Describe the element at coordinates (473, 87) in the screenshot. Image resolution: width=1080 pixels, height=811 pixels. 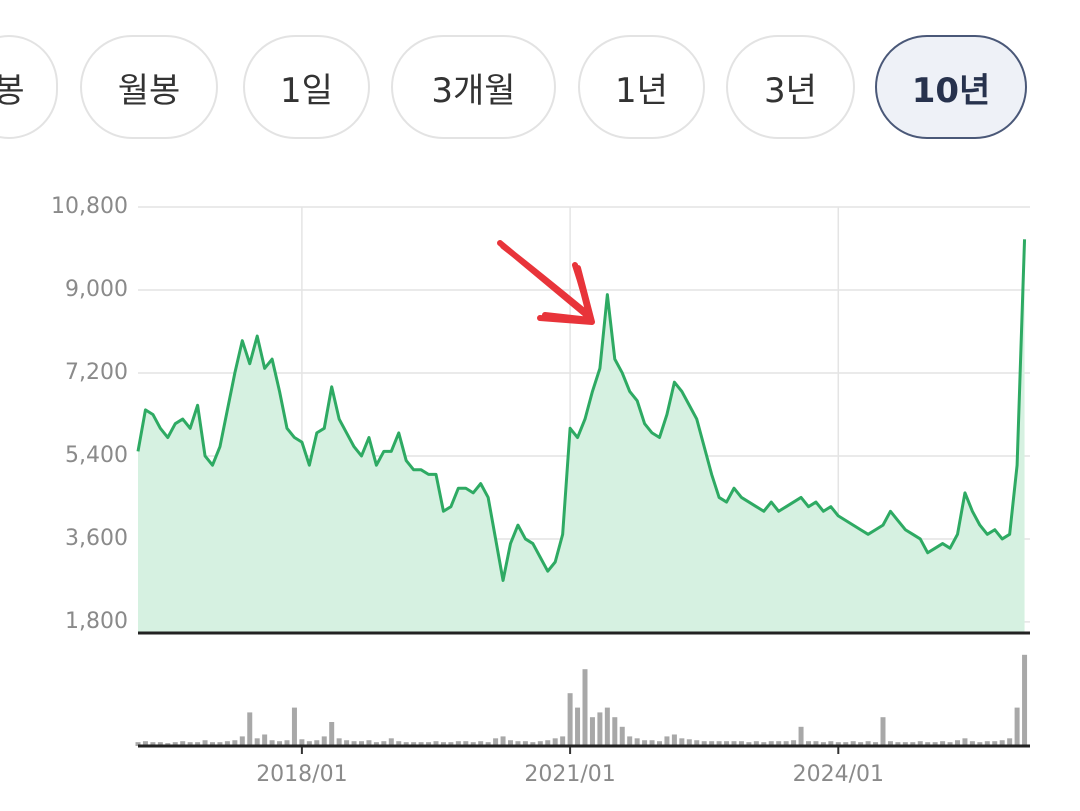
I see `period-button: 3개월` at that location.